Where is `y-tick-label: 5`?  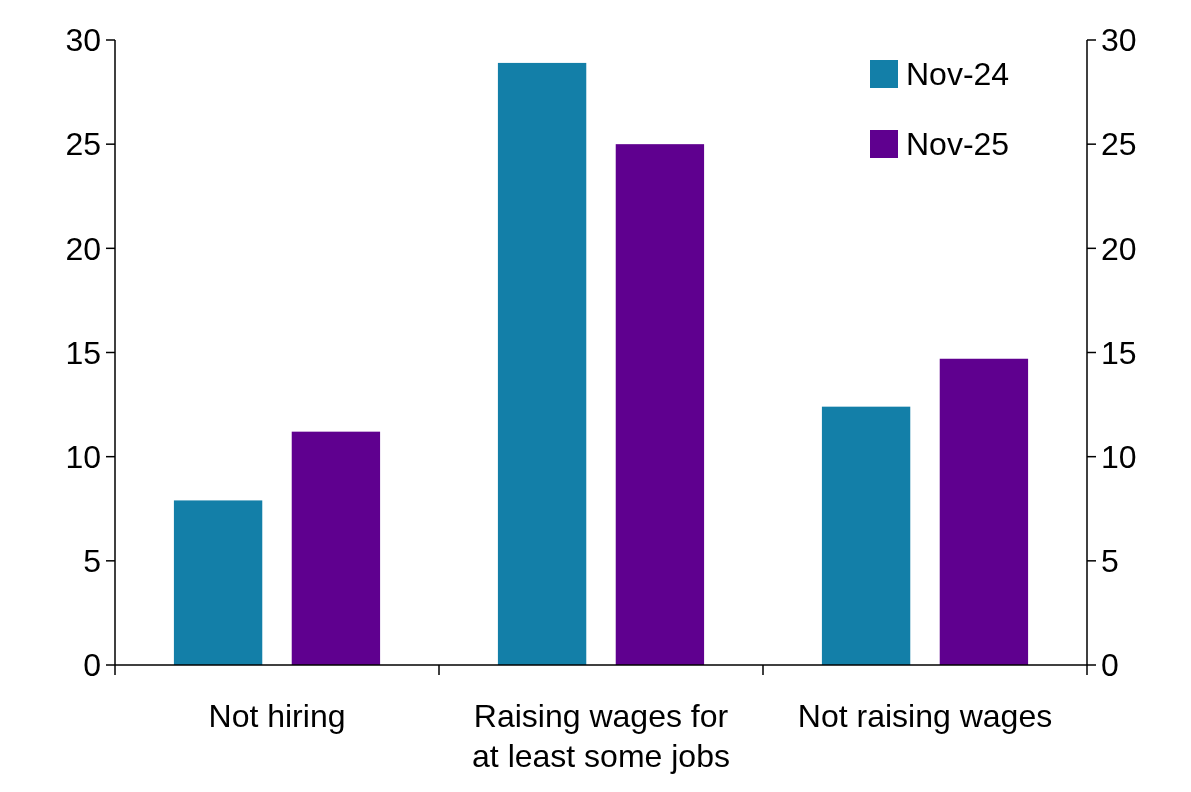
y-tick-label: 5 is located at coordinates (92, 561).